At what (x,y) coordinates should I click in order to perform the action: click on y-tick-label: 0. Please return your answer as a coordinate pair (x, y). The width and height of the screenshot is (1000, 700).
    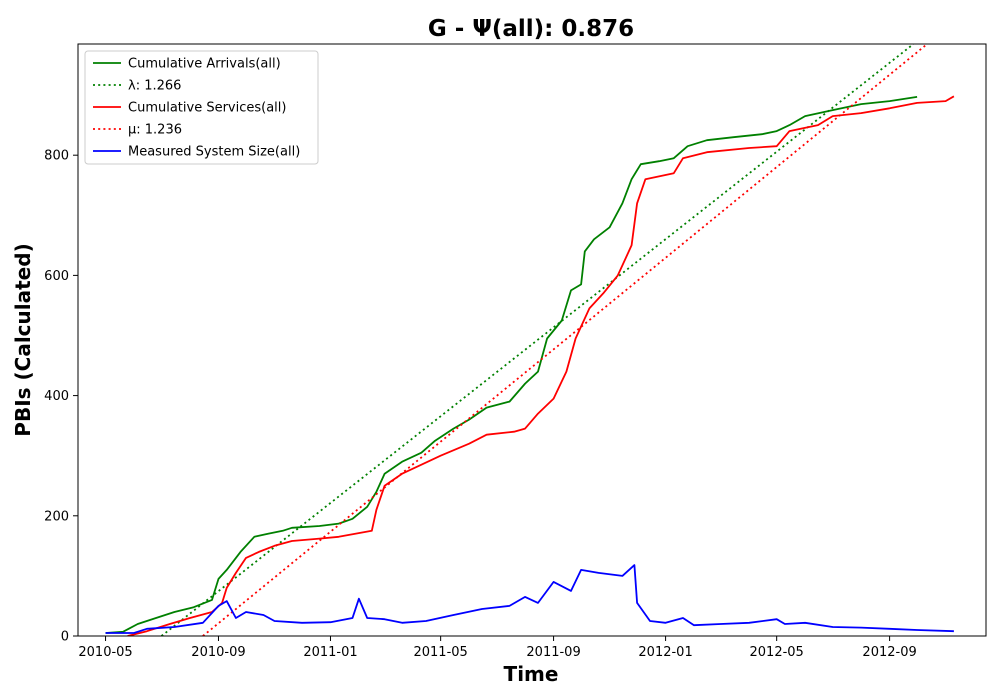
    Looking at the image, I should click on (65, 637).